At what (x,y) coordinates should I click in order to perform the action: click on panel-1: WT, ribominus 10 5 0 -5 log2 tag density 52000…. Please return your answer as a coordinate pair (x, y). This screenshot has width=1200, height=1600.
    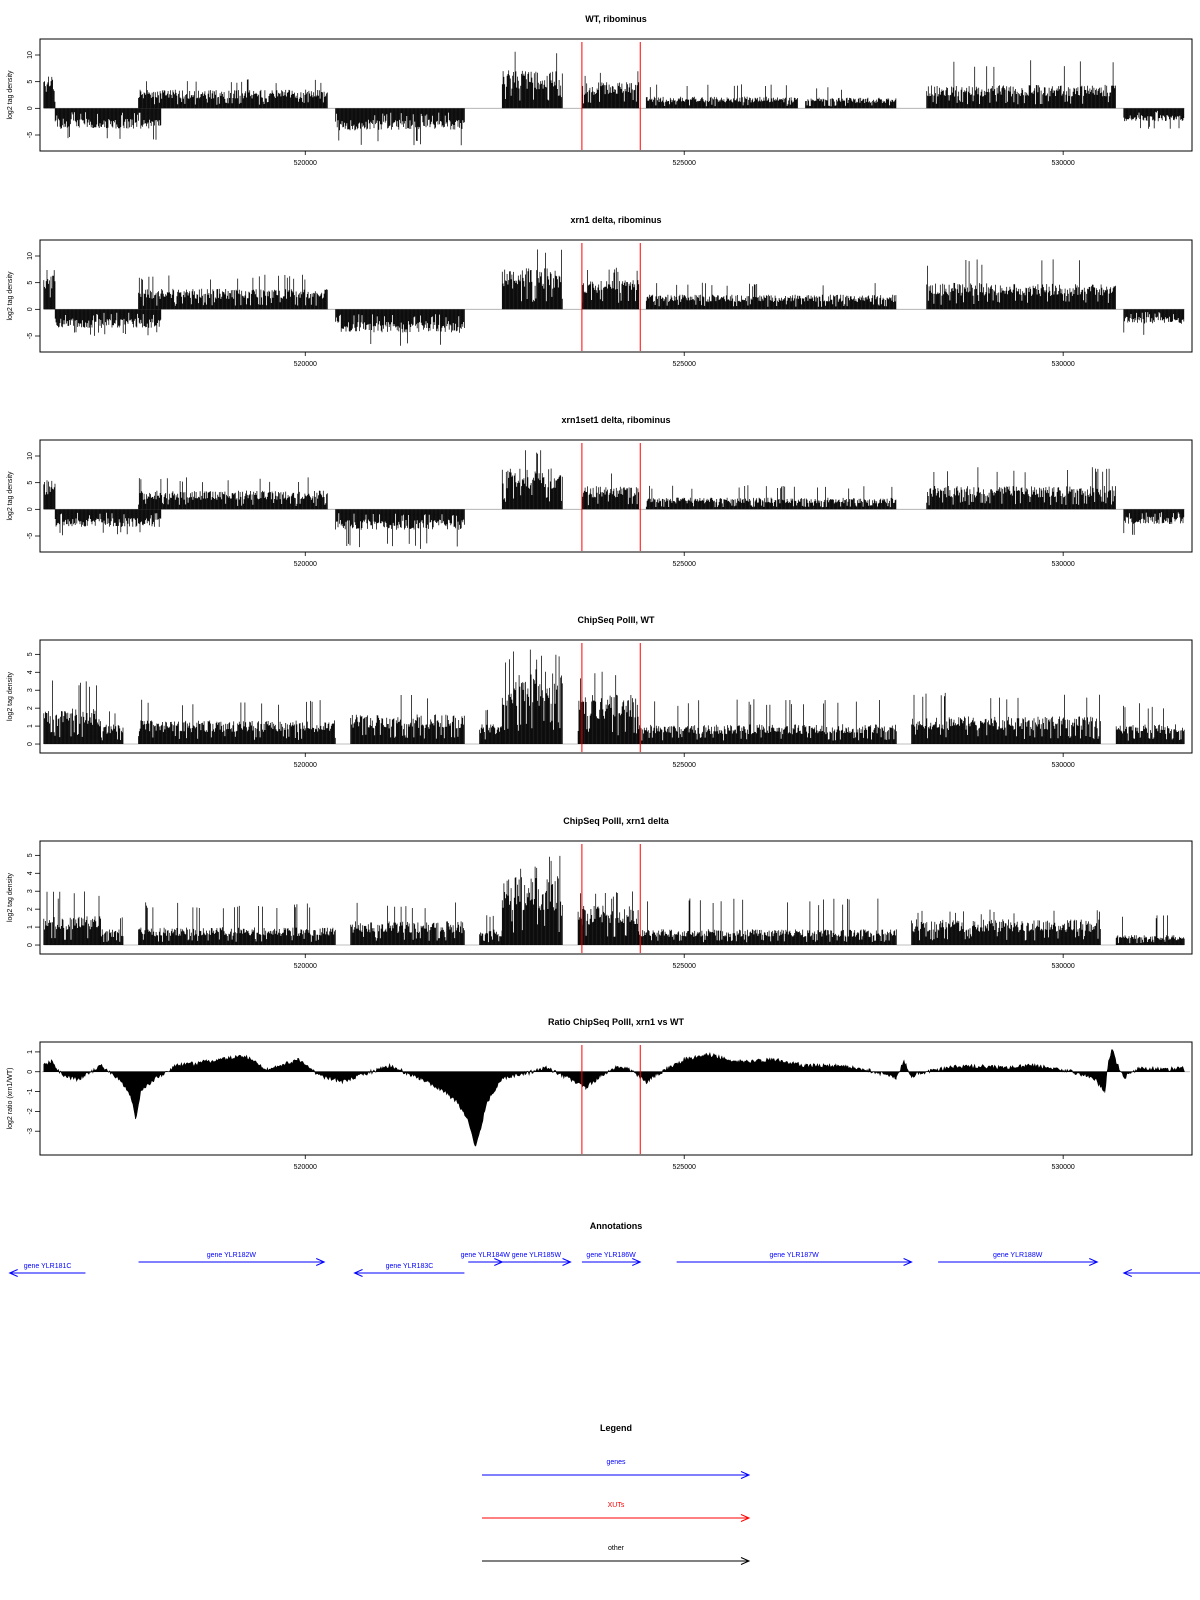
    Looking at the image, I should click on (600, 90).